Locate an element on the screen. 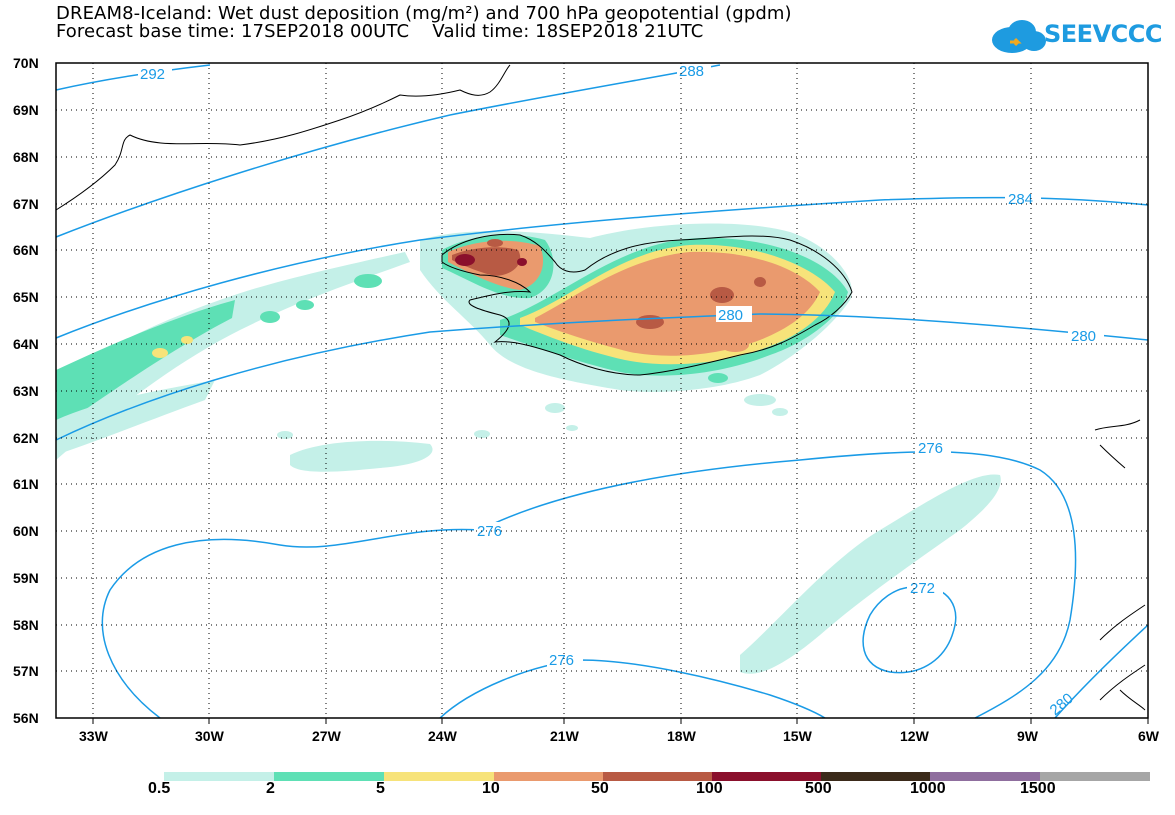 The width and height of the screenshot is (1175, 815). scotland-coast is located at coordinates (1122, 657).